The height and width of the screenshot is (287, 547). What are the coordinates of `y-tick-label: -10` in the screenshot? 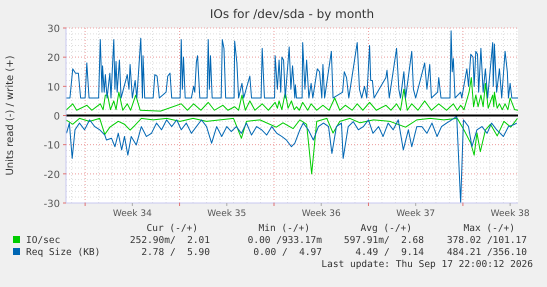 It's located at (52, 146).